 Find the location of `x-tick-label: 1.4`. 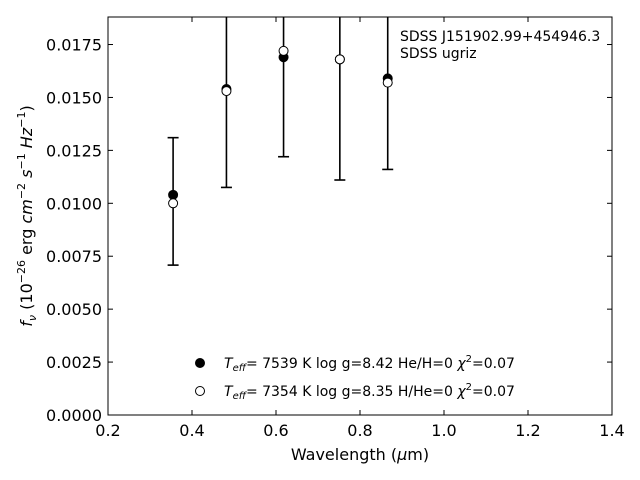

x-tick-label: 1.4 is located at coordinates (611, 430).